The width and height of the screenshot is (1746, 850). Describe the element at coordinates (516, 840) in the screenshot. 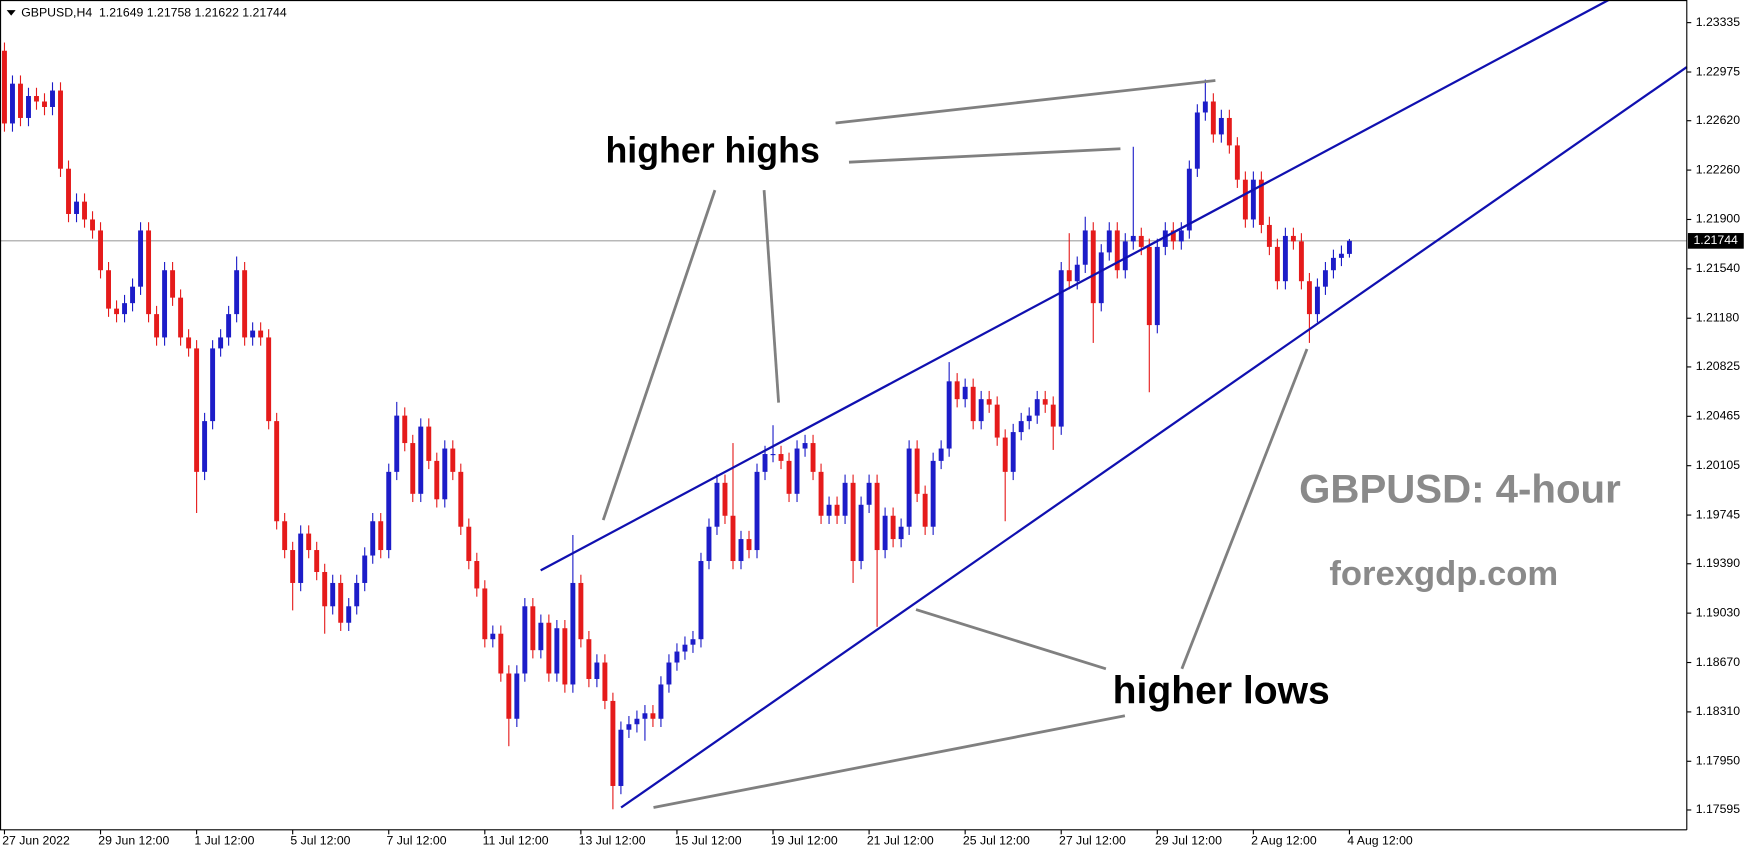

I see `x-tick-label: 11 Jul 12:00` at that location.